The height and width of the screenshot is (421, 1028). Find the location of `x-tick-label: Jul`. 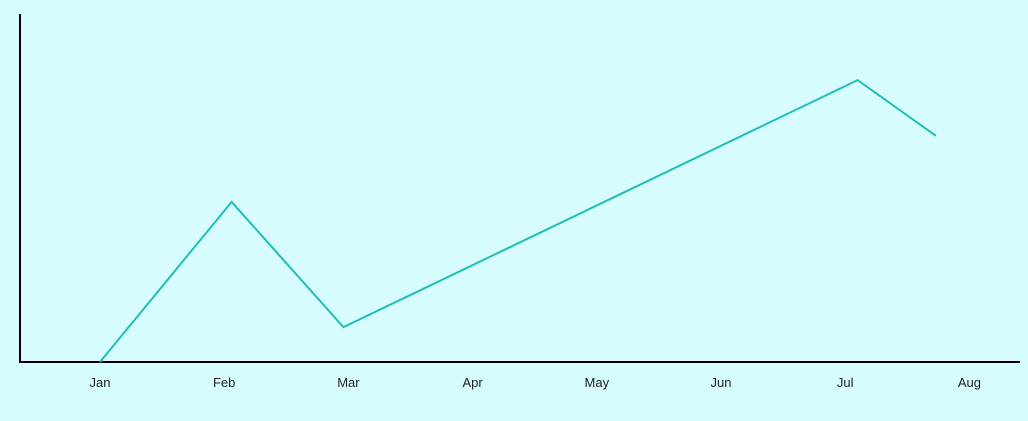

x-tick-label: Jul is located at coordinates (845, 382).